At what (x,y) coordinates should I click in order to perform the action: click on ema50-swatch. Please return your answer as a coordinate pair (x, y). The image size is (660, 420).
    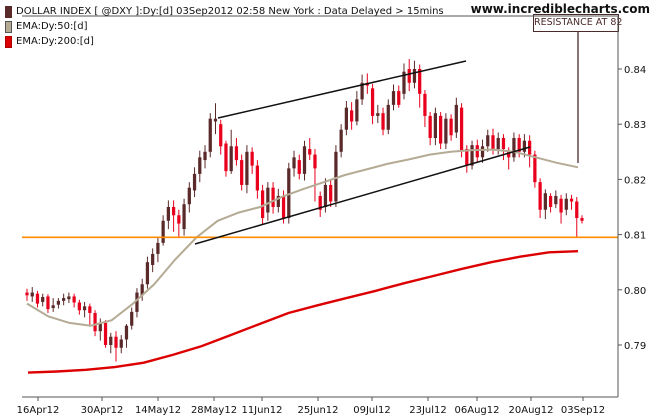
    Looking at the image, I should click on (8, 26).